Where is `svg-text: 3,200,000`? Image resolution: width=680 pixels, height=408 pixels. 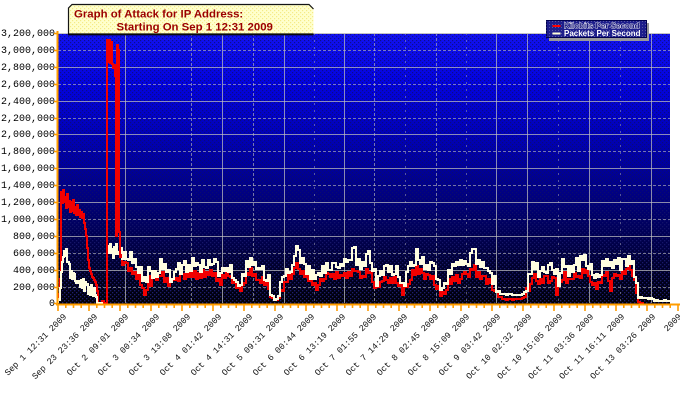
svg-text: 3,200,000 is located at coordinates (28, 34).